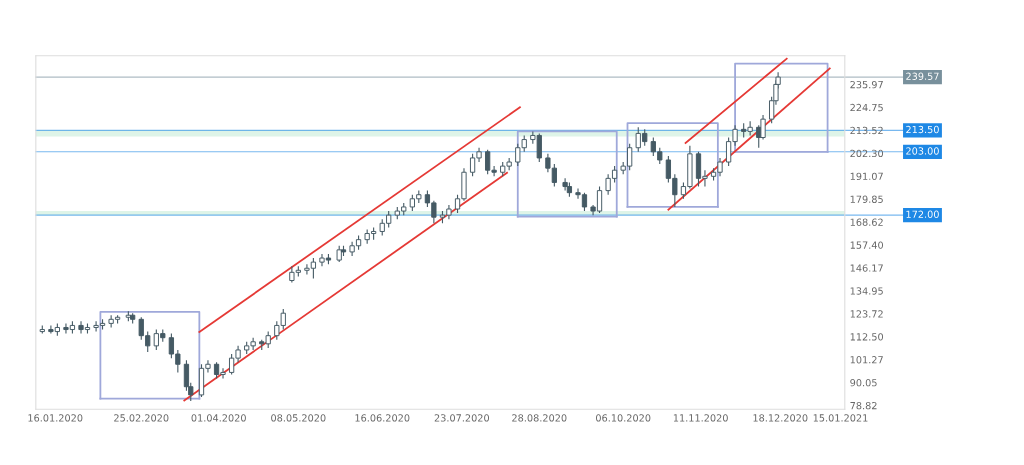 This screenshot has width=1024, height=465. I want to click on x-tick-label: 08.05.2020, so click(298, 418).